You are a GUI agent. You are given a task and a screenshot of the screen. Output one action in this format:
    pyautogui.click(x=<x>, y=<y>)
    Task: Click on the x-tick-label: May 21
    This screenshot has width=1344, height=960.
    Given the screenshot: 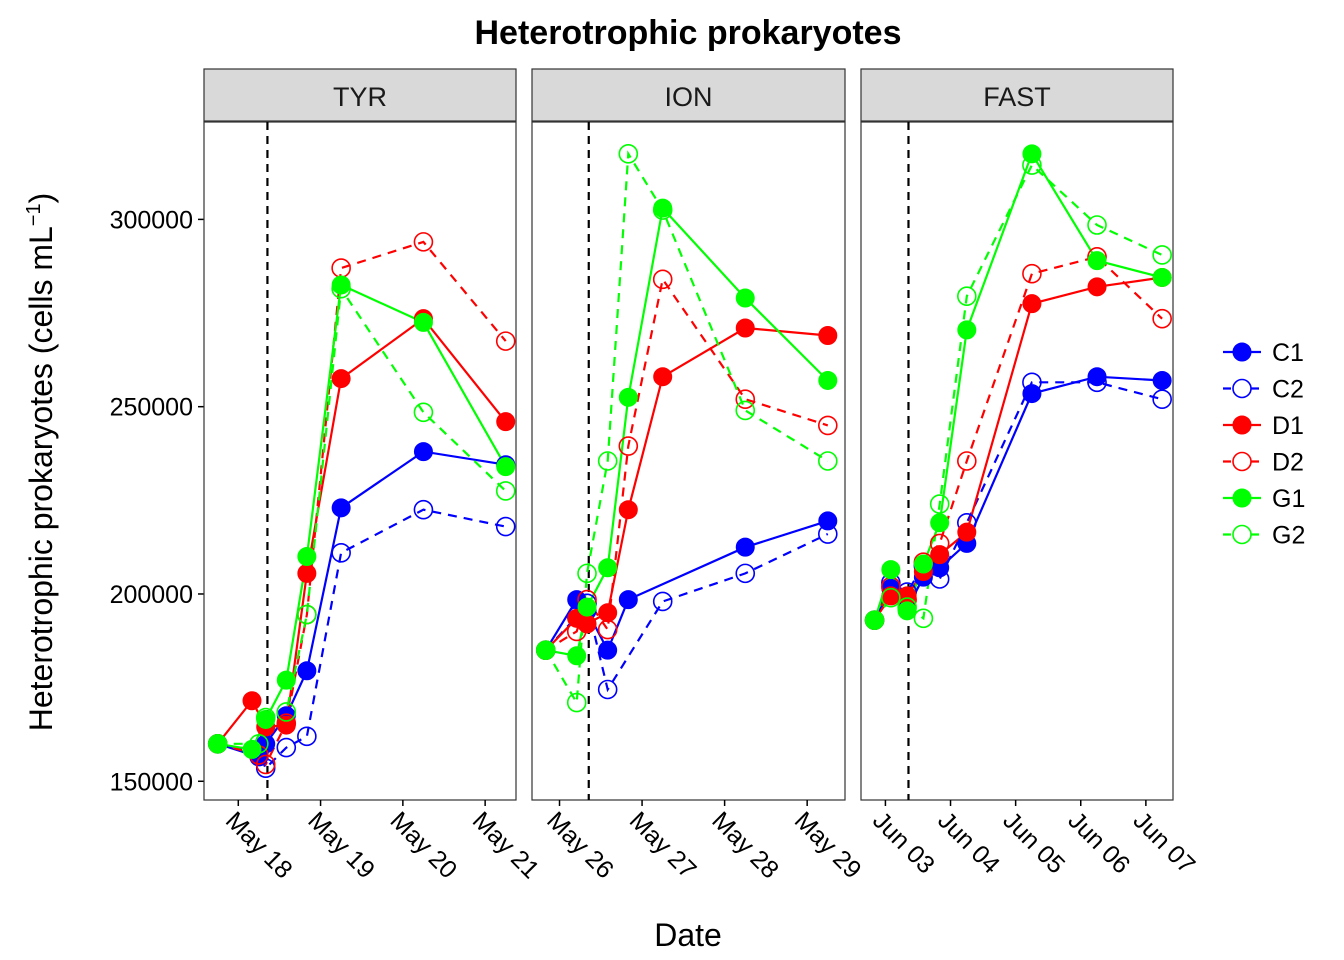 What is the action you would take?
    pyautogui.click(x=506, y=845)
    